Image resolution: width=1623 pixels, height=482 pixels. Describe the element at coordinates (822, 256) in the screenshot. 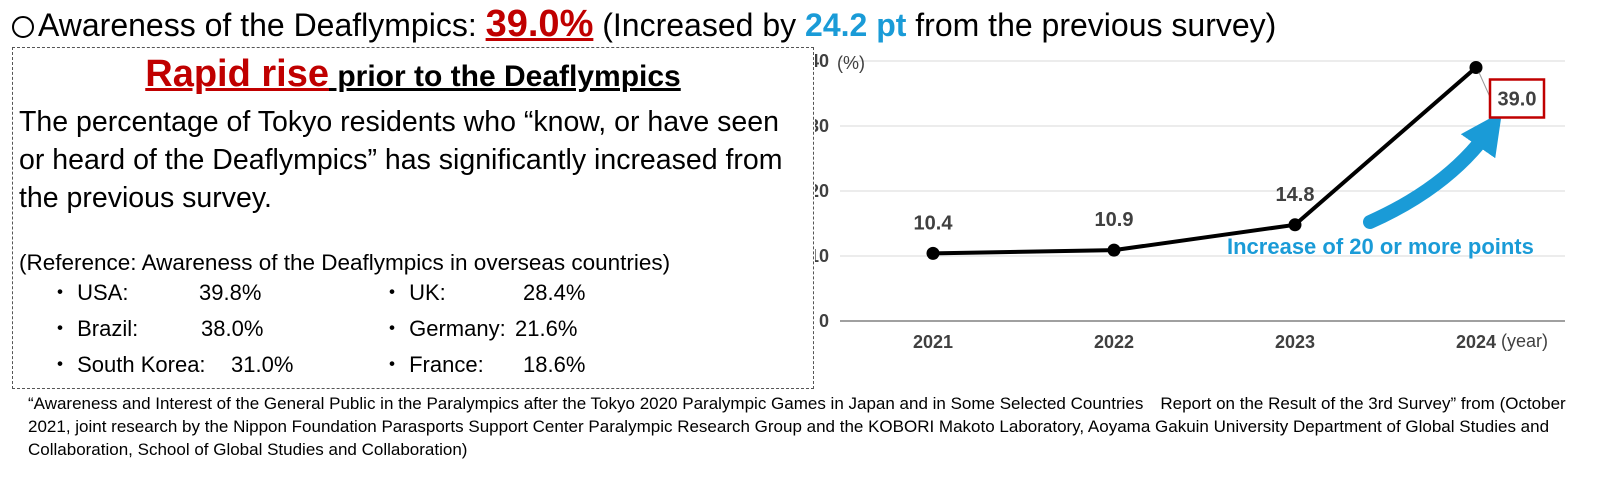

I see `y-tick-label: 10` at that location.